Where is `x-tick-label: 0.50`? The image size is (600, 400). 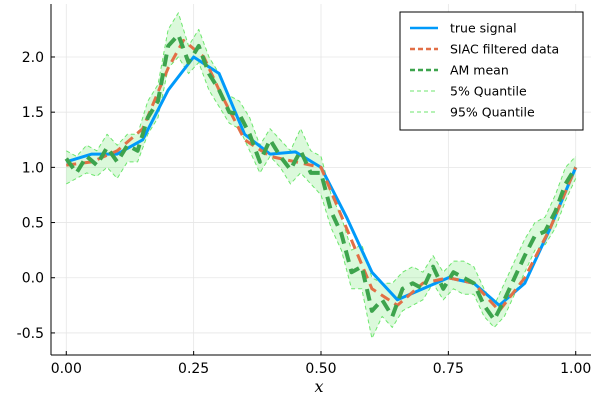
x-tick-label: 0.50 is located at coordinates (320, 369).